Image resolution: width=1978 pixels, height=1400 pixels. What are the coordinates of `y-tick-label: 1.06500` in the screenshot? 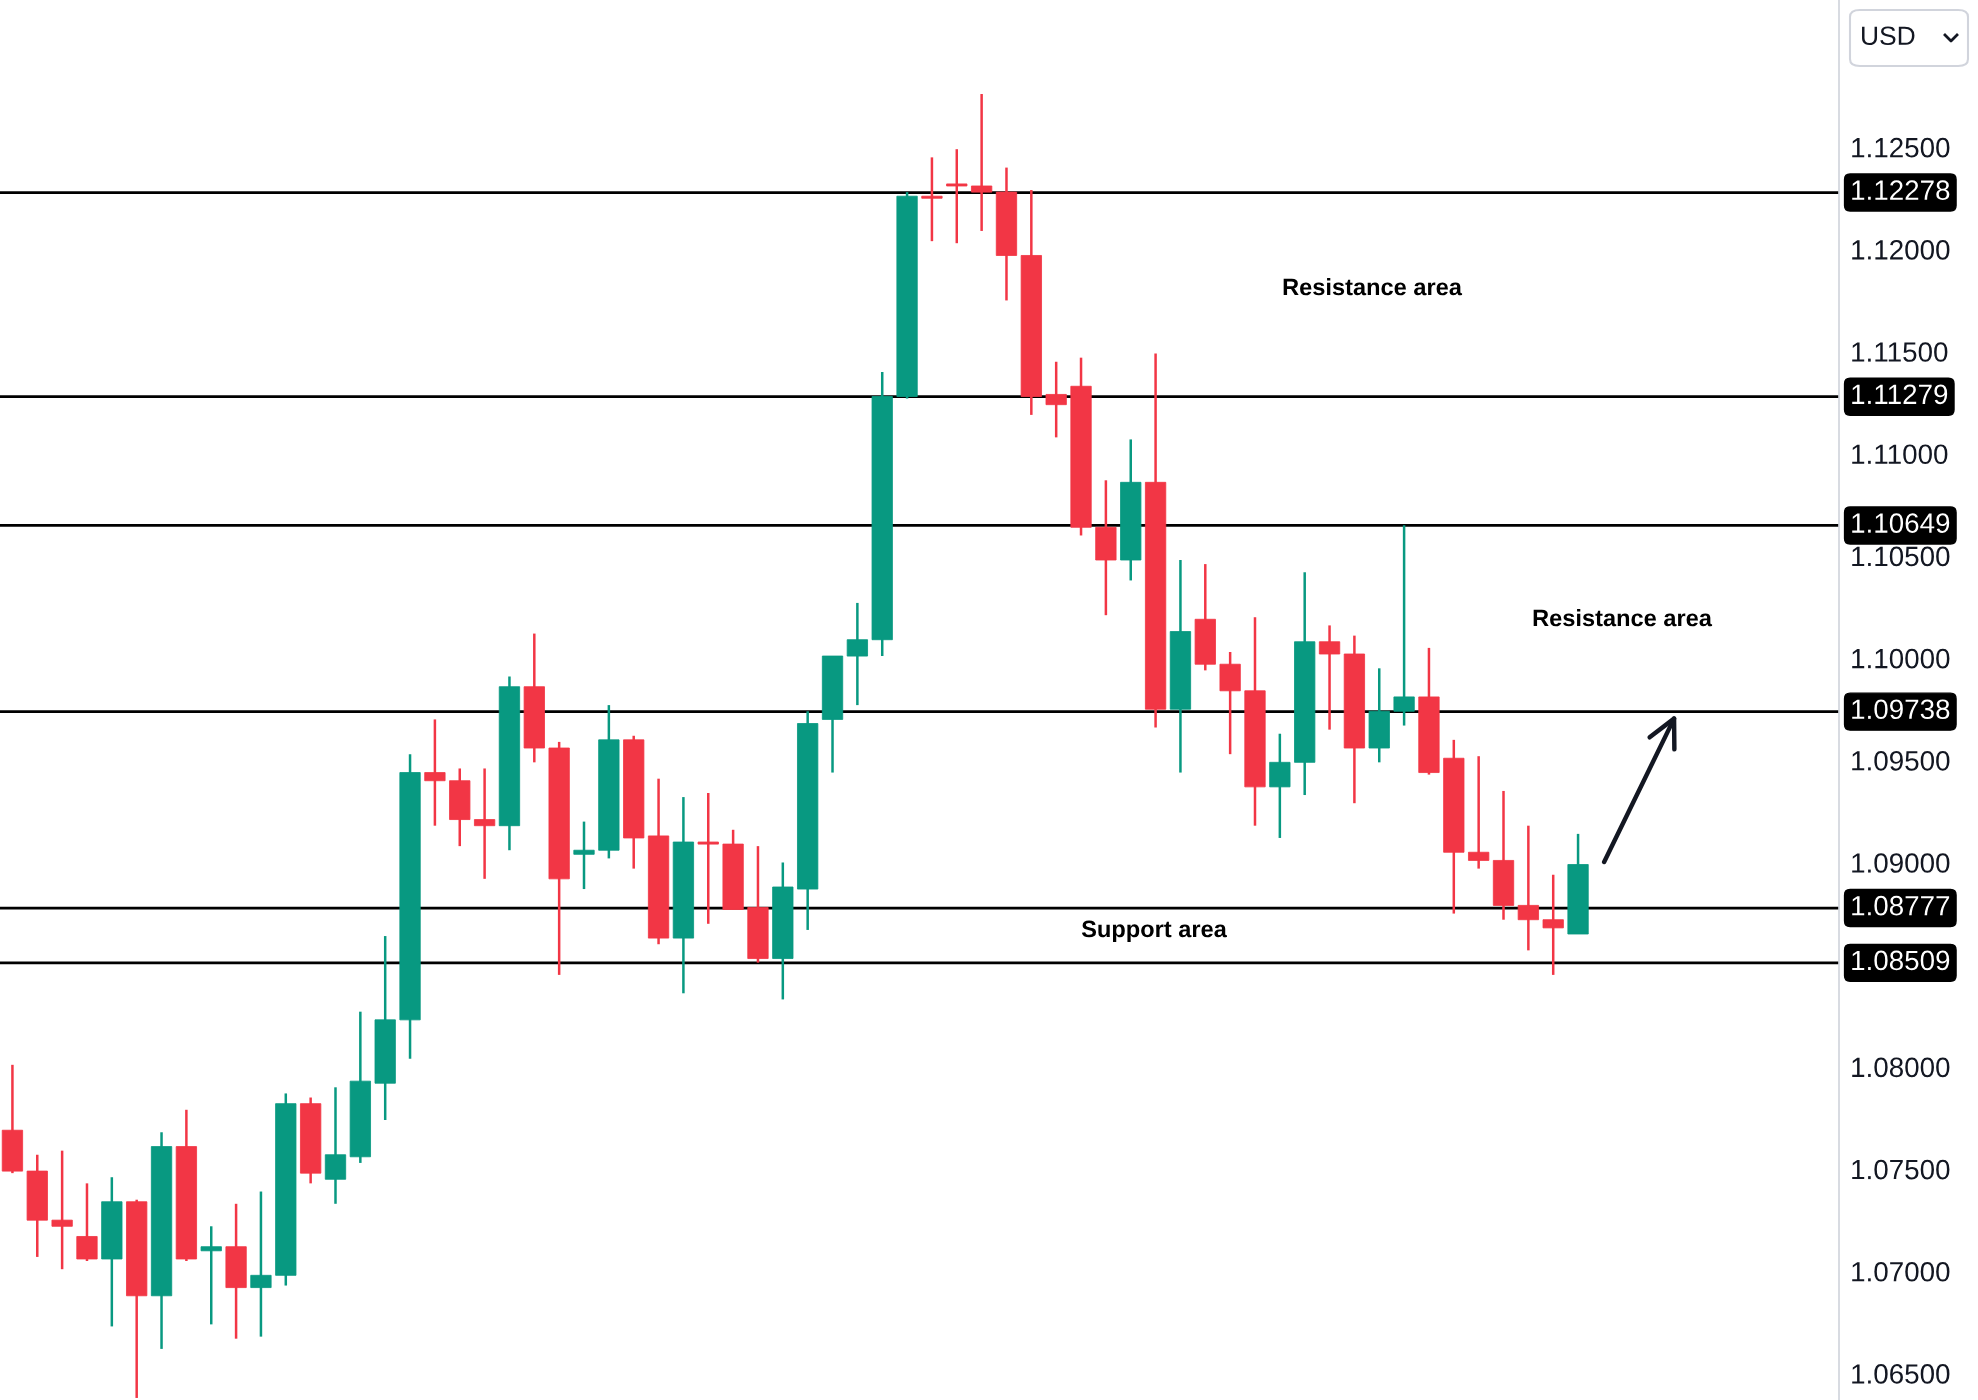 It's located at (1901, 1374).